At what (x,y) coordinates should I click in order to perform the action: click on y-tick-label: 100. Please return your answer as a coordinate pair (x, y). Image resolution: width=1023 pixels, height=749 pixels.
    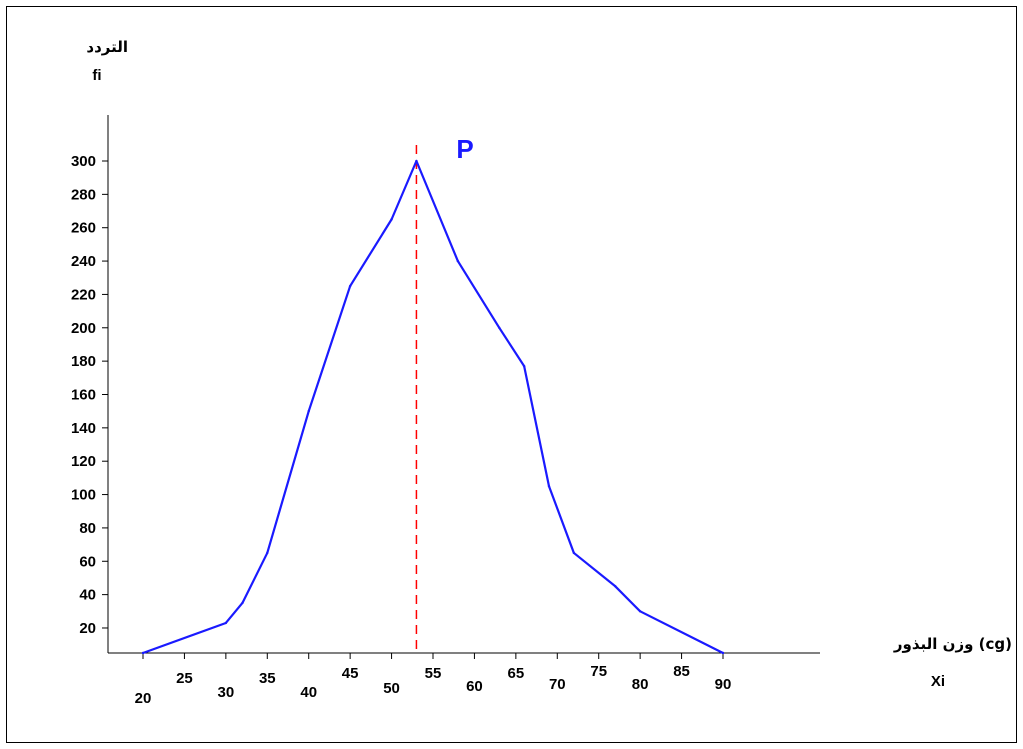
    Looking at the image, I should click on (83, 495).